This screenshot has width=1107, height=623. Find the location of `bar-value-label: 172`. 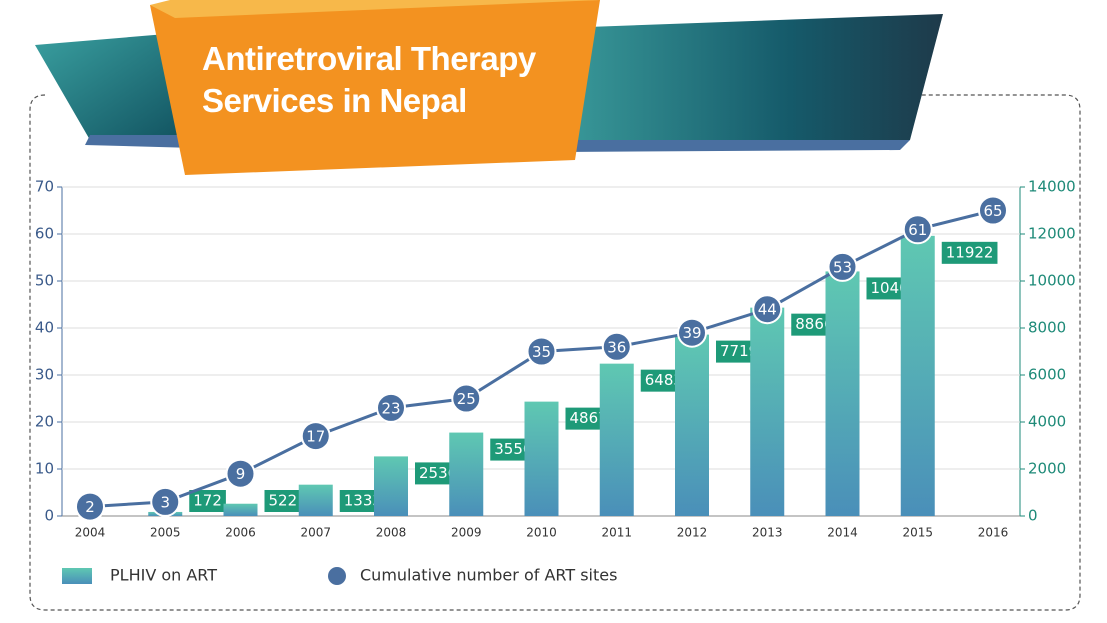

bar-value-label: 172 is located at coordinates (207, 501).